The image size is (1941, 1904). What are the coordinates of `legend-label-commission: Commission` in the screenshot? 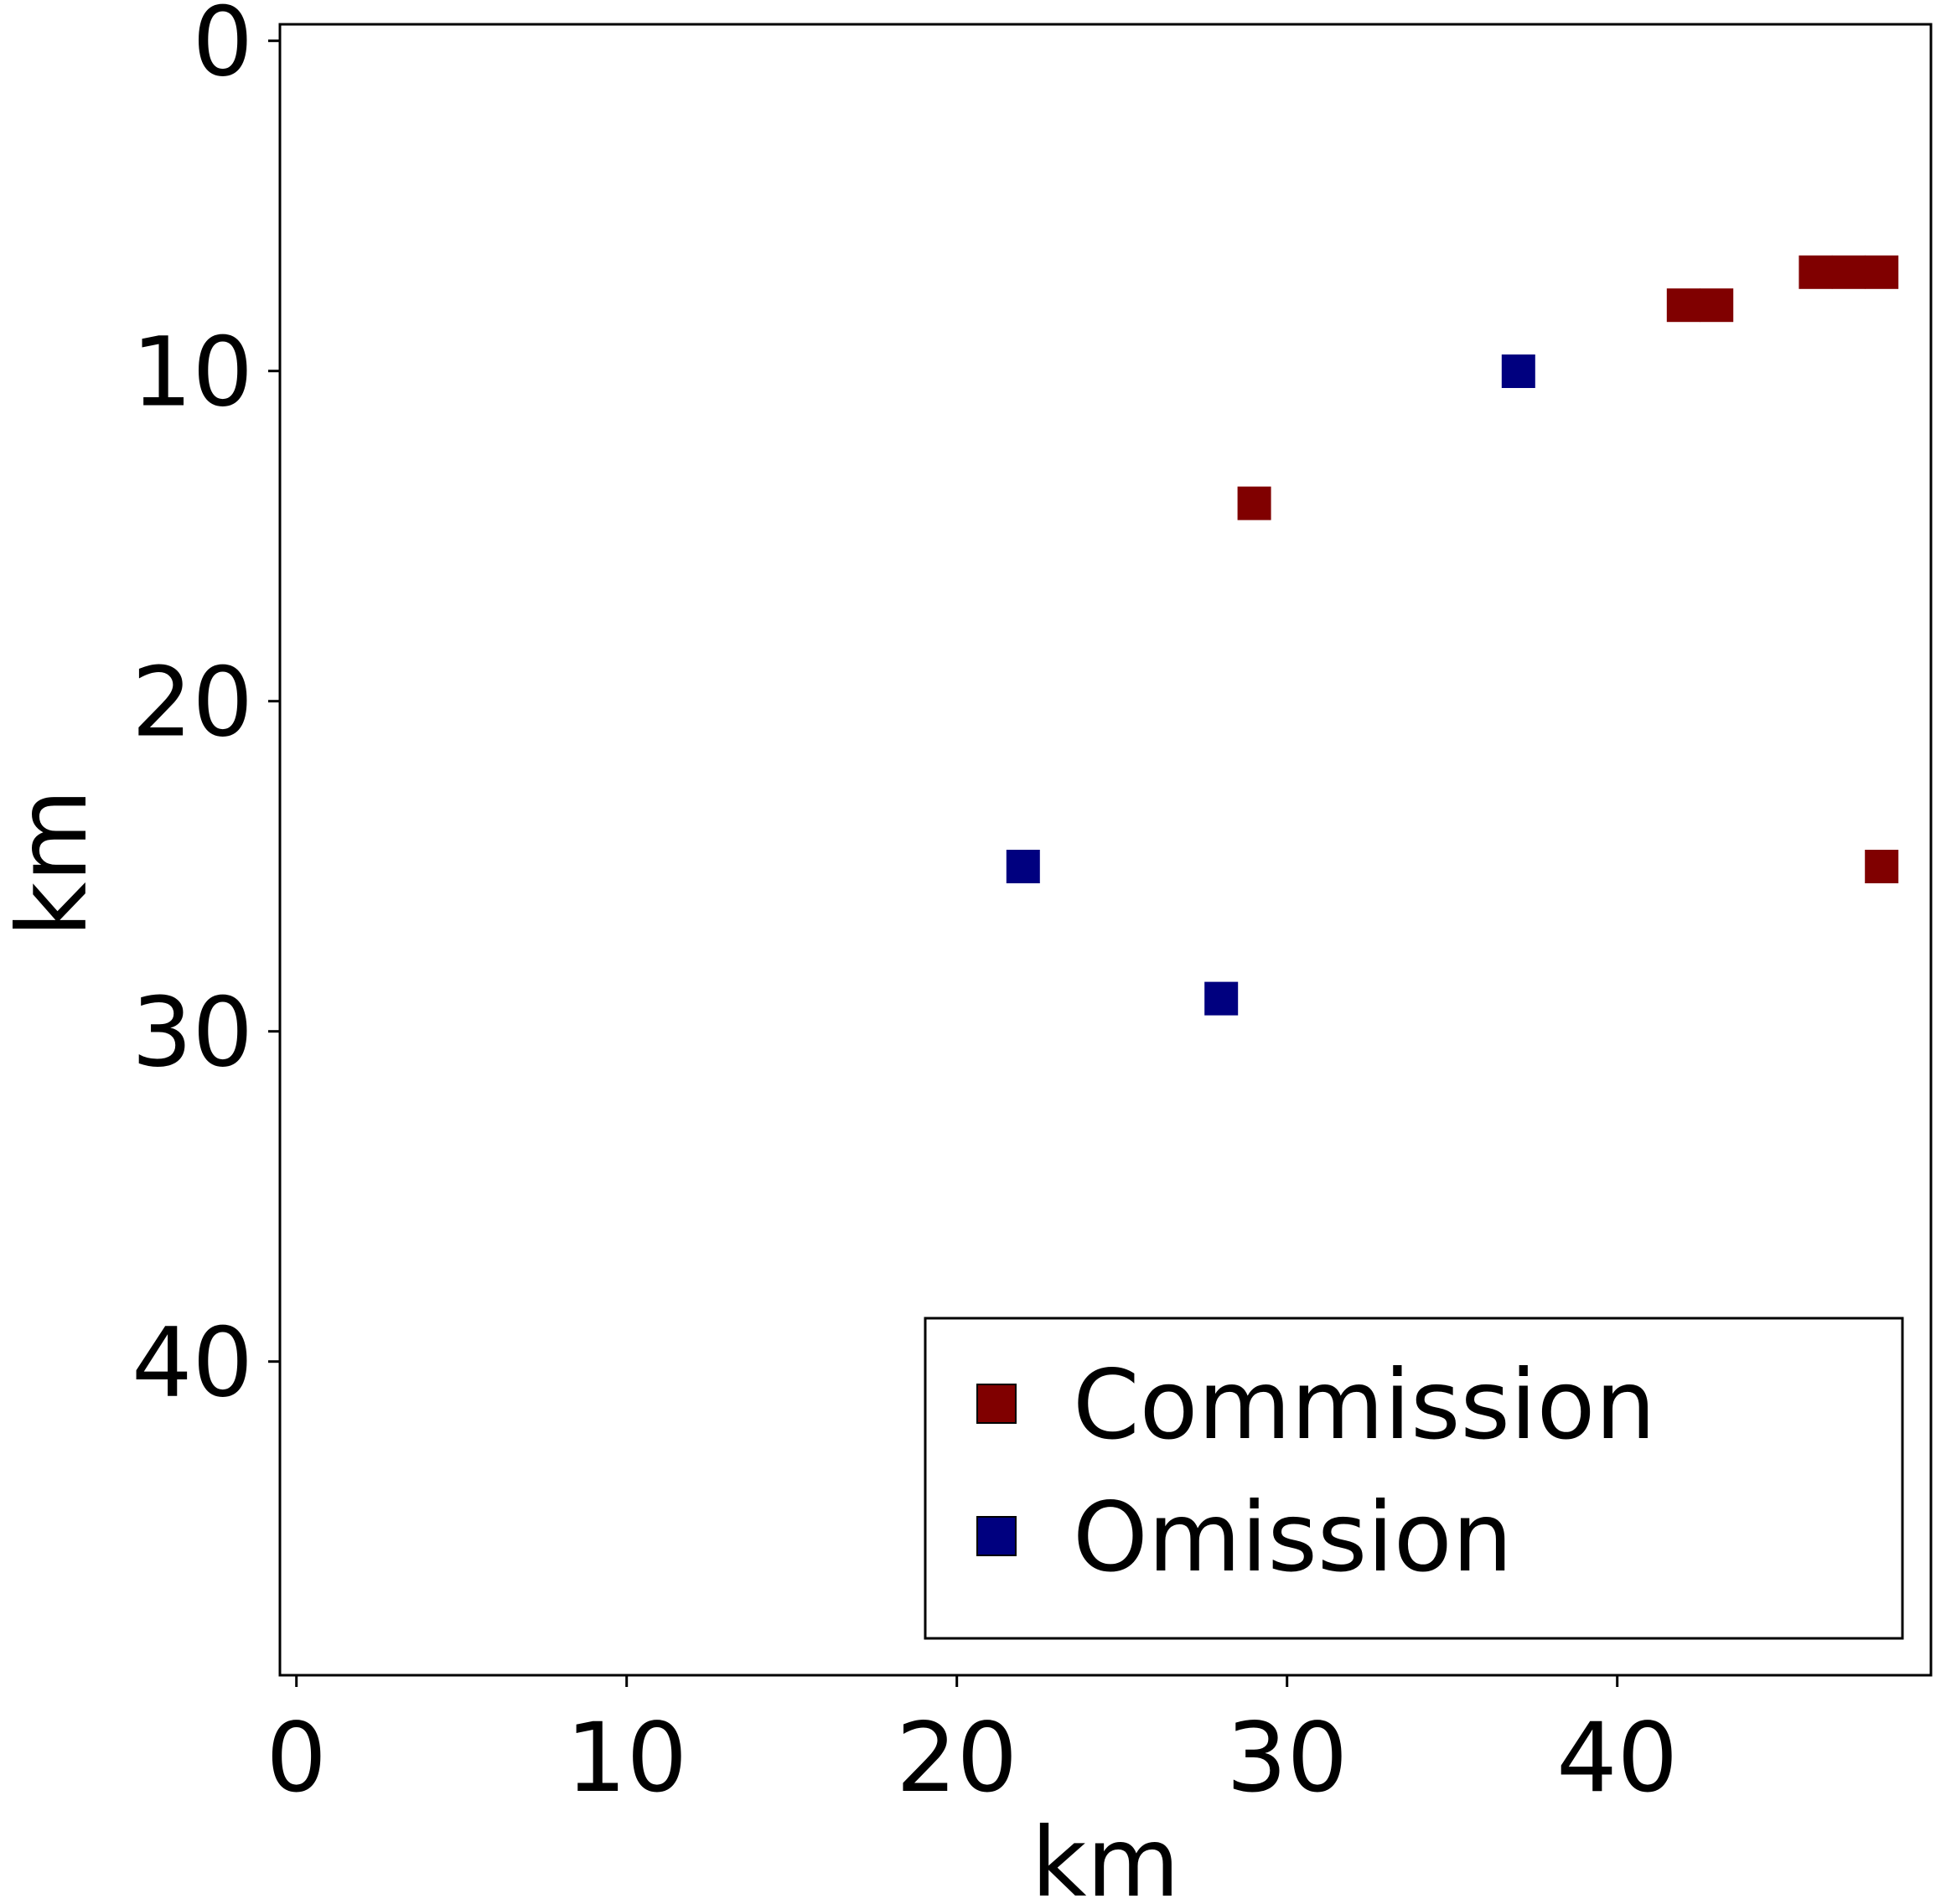 It's located at (1364, 1405).